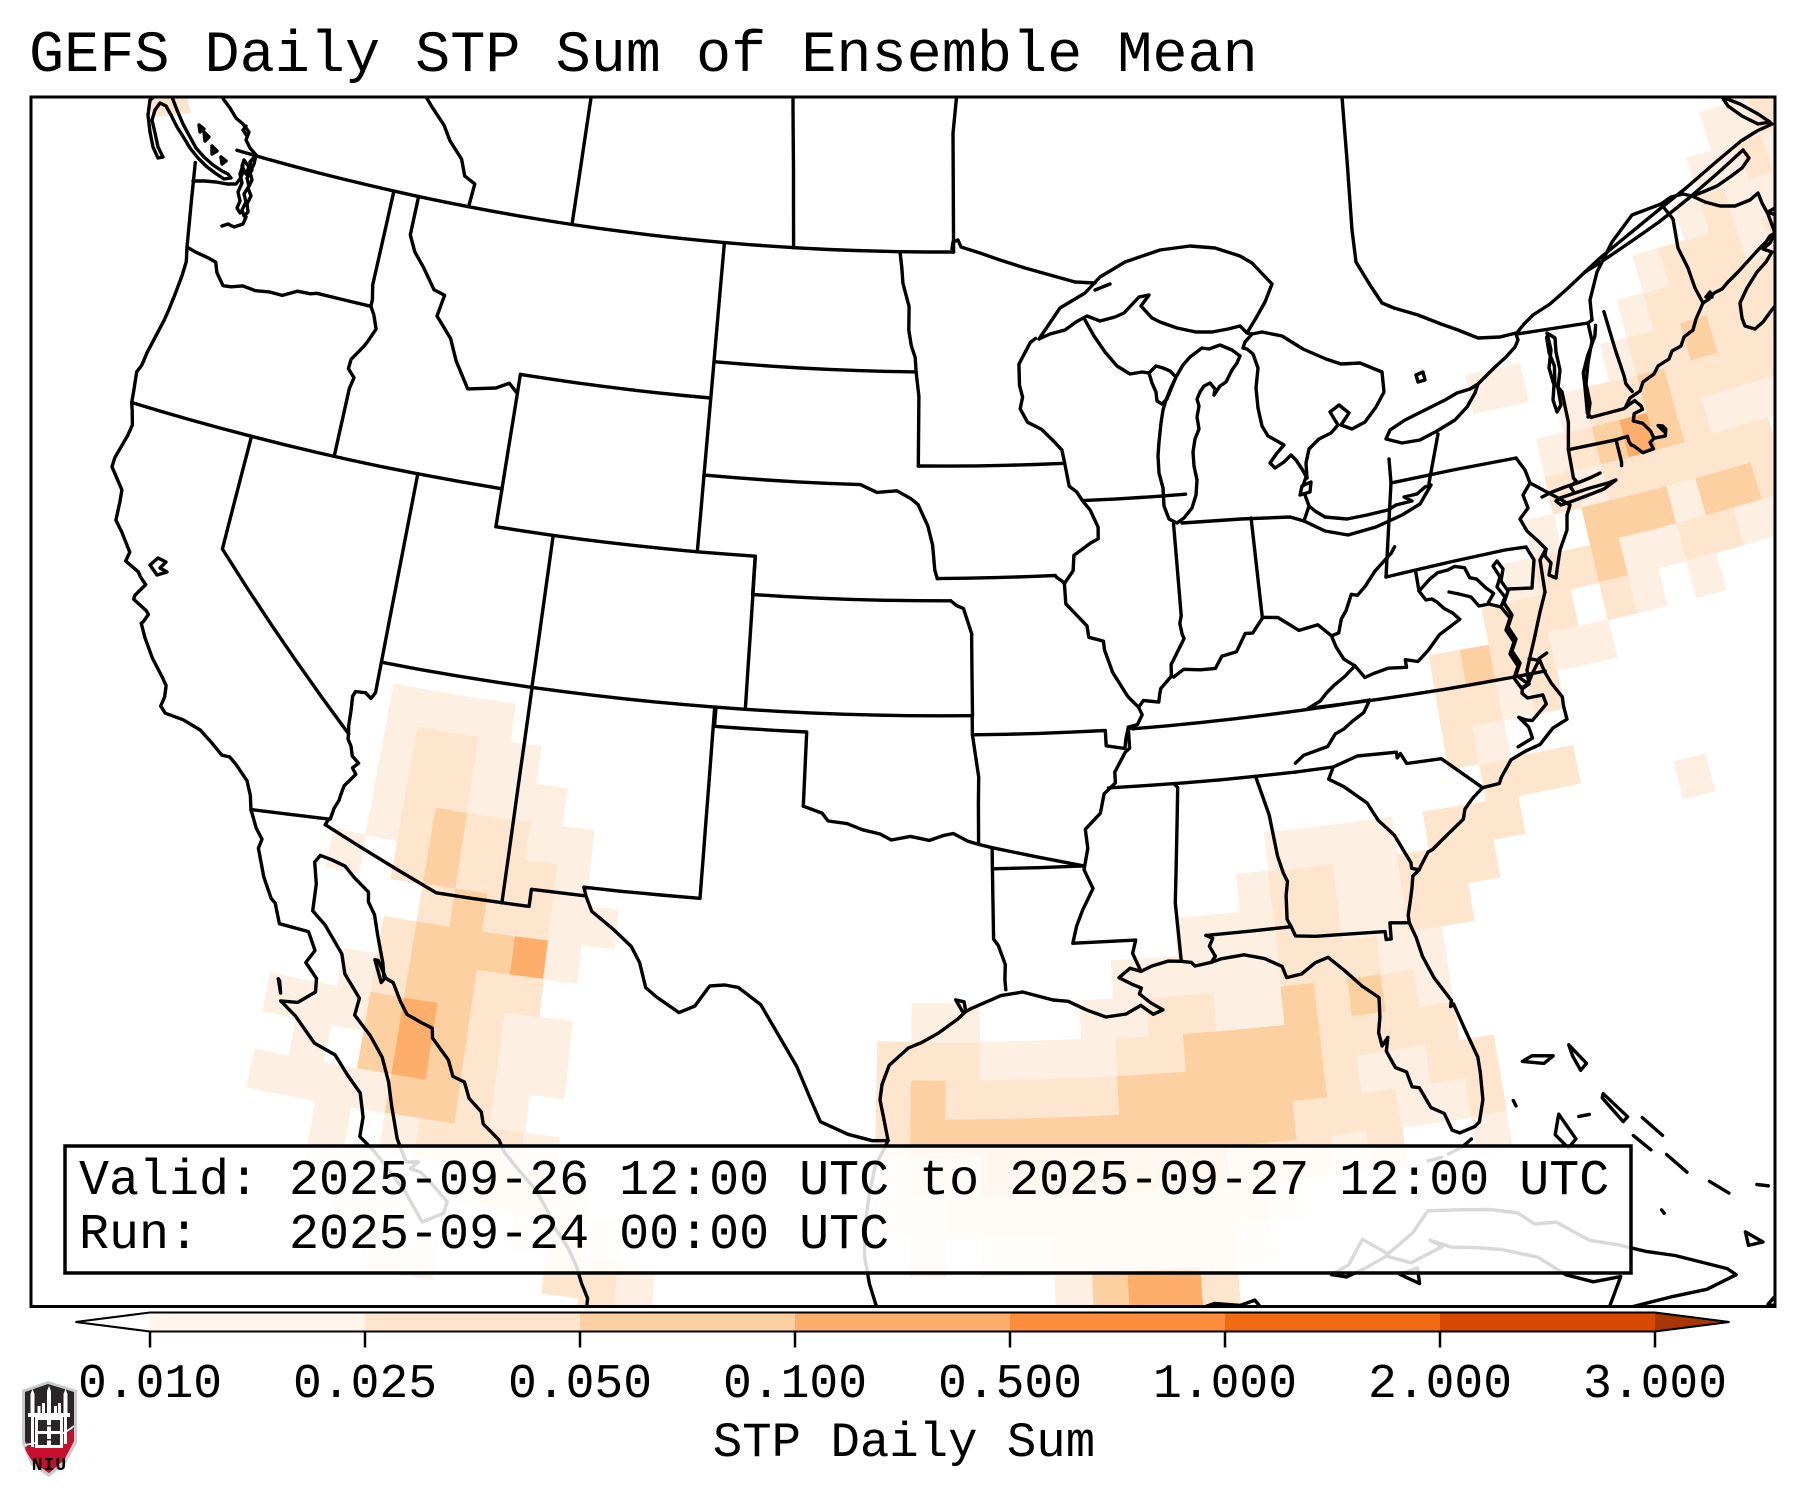  I want to click on svg-text: 3.000, so click(1655, 1385).